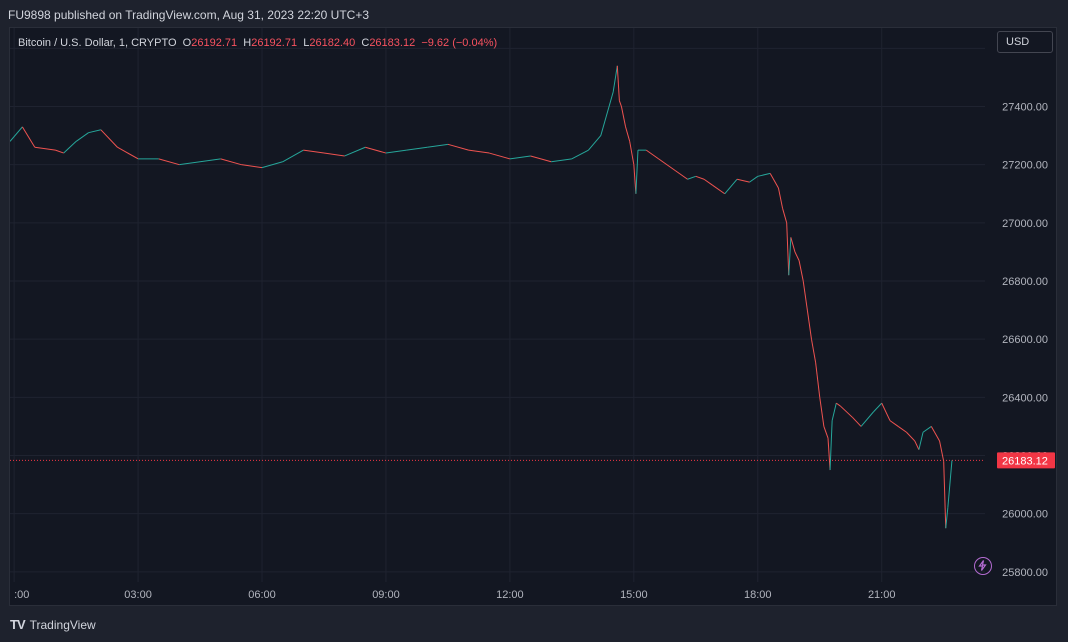  I want to click on x-tick-label: 09:00, so click(386, 595).